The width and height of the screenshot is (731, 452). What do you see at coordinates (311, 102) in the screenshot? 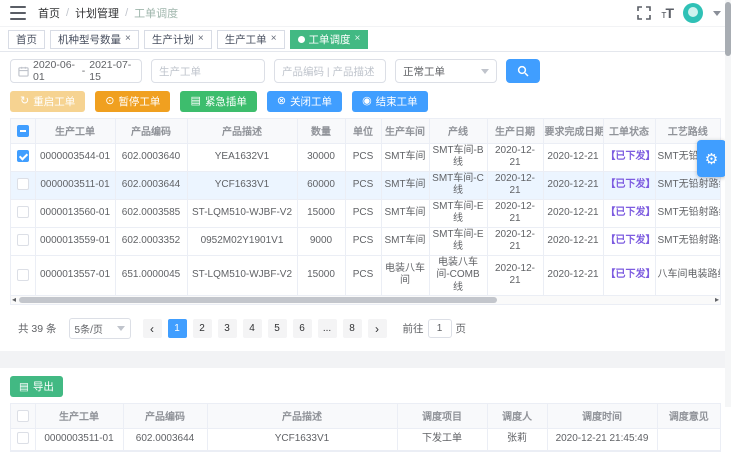
I see `button-label: 关闭工单` at bounding box center [311, 102].